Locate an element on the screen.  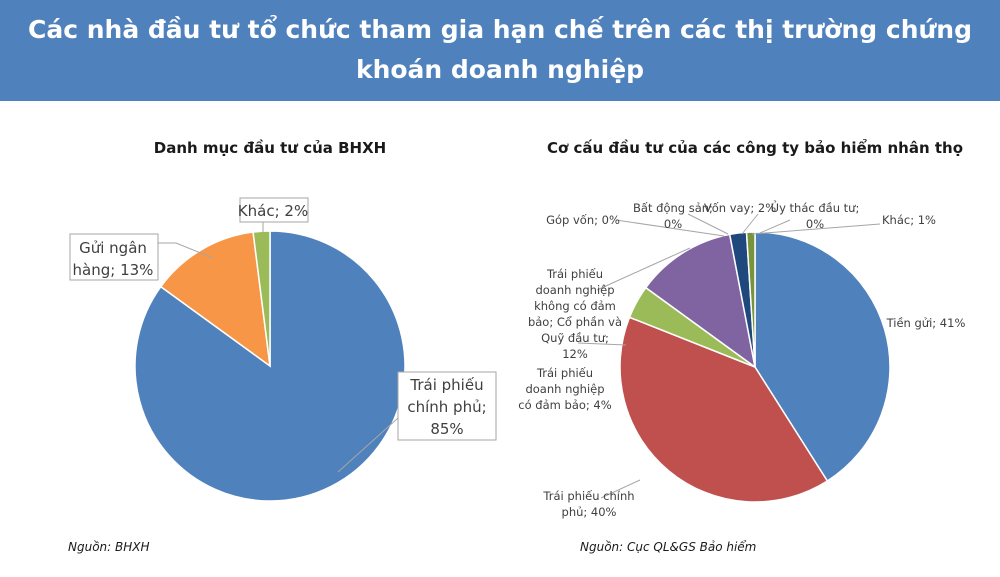
right-label-tp-chinh-phu: Trái phiếu chính phủ; 40% is located at coordinates (588, 504).